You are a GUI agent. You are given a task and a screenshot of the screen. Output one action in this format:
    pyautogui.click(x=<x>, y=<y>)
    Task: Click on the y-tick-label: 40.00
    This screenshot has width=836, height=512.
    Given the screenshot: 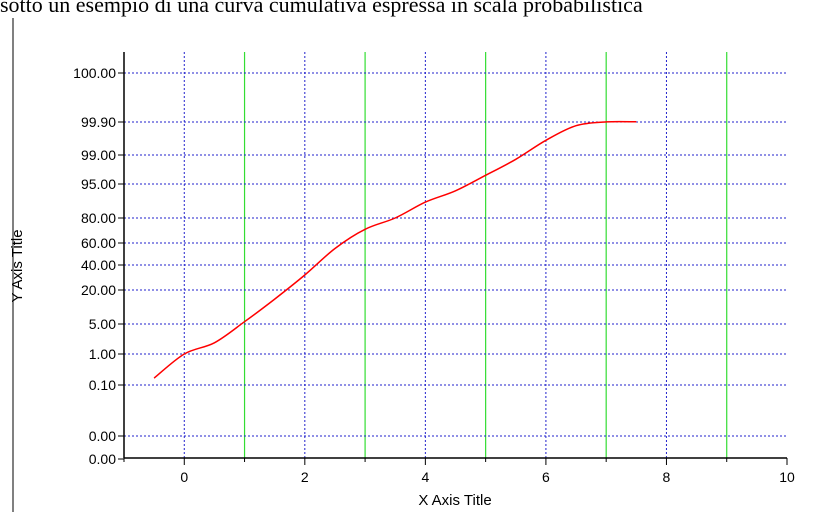 What is the action you would take?
    pyautogui.click(x=98, y=265)
    